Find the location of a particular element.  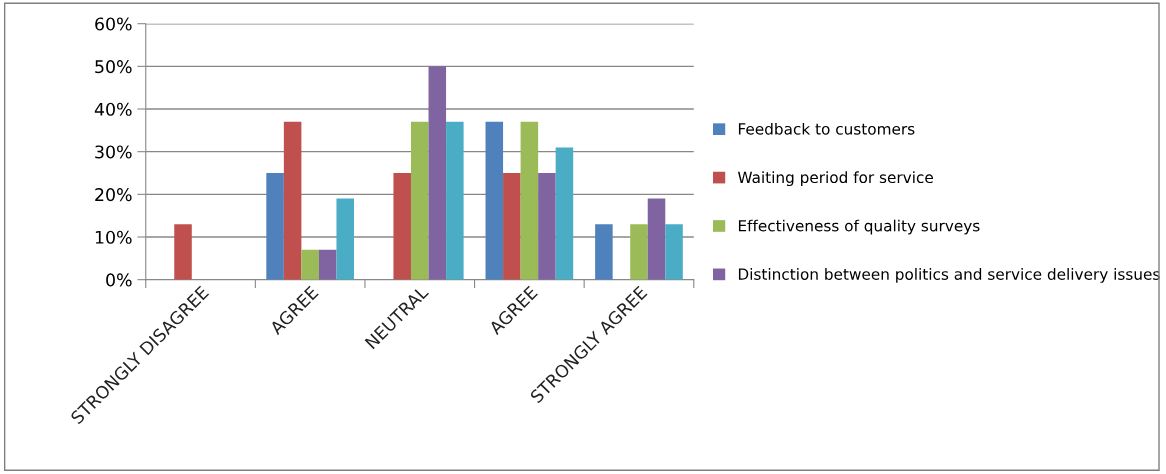

legend-label: Waiting period for service is located at coordinates (835, 179).